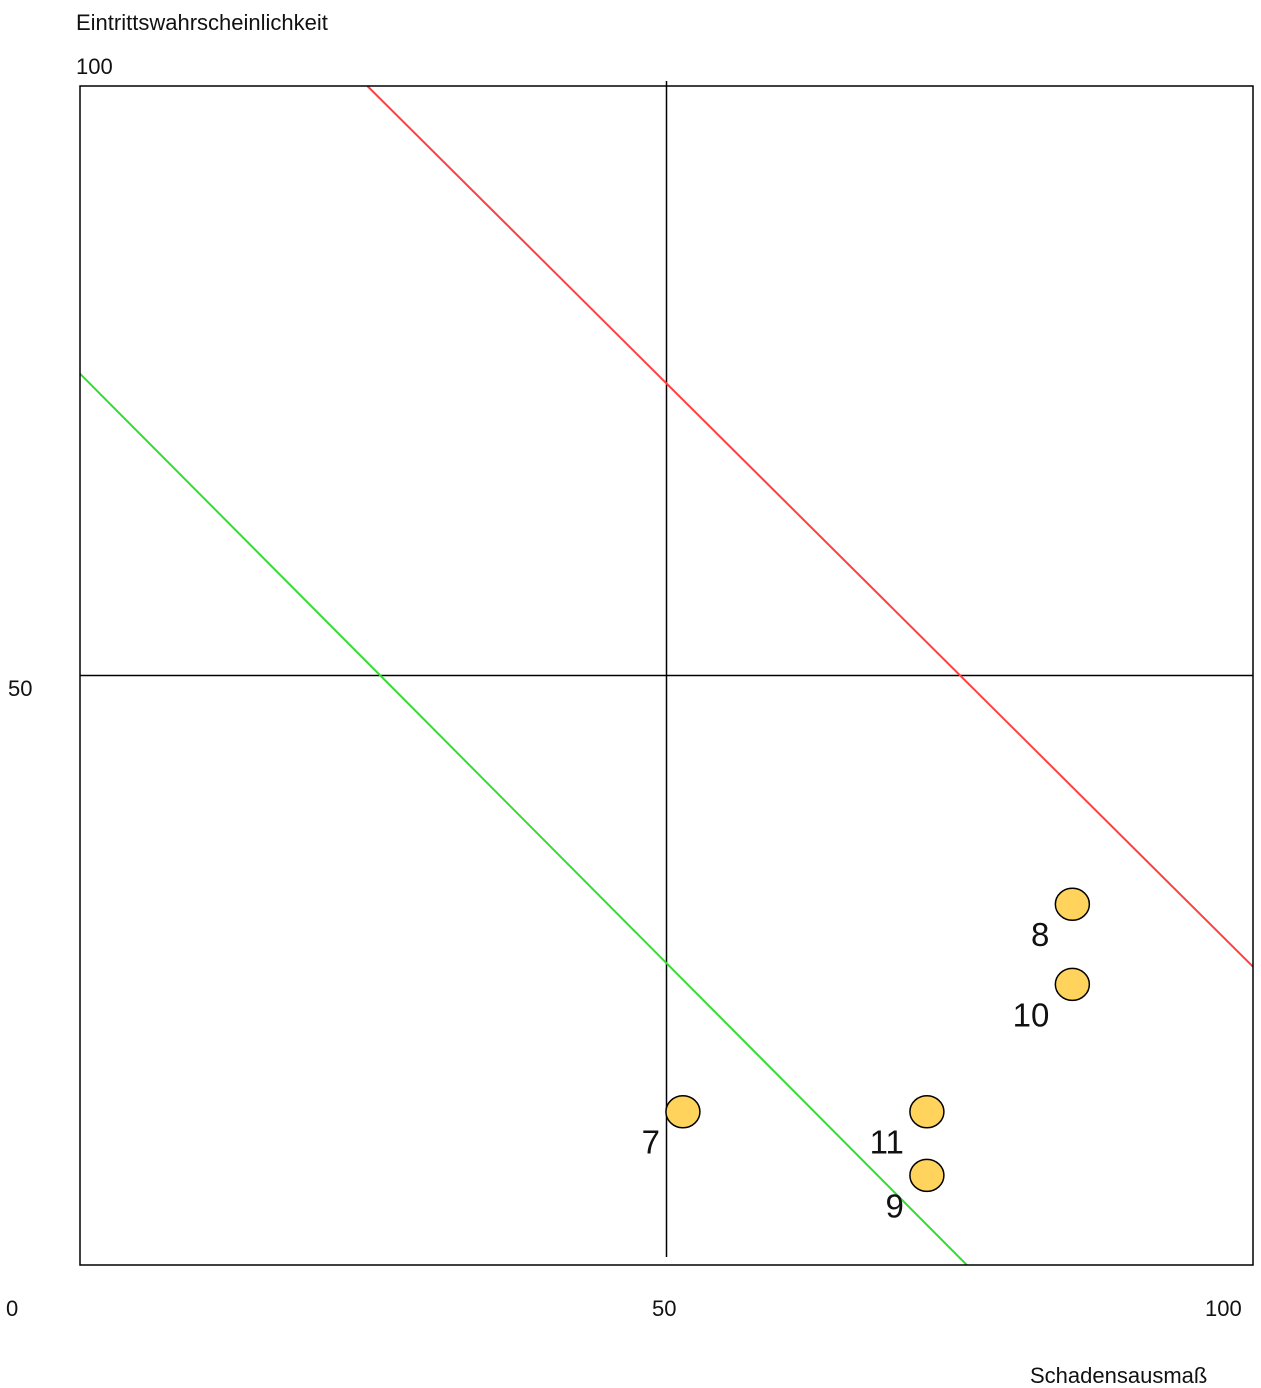  I want to click on y-axis-title: Eintrittswahrscheinlichkeit, so click(202, 22).